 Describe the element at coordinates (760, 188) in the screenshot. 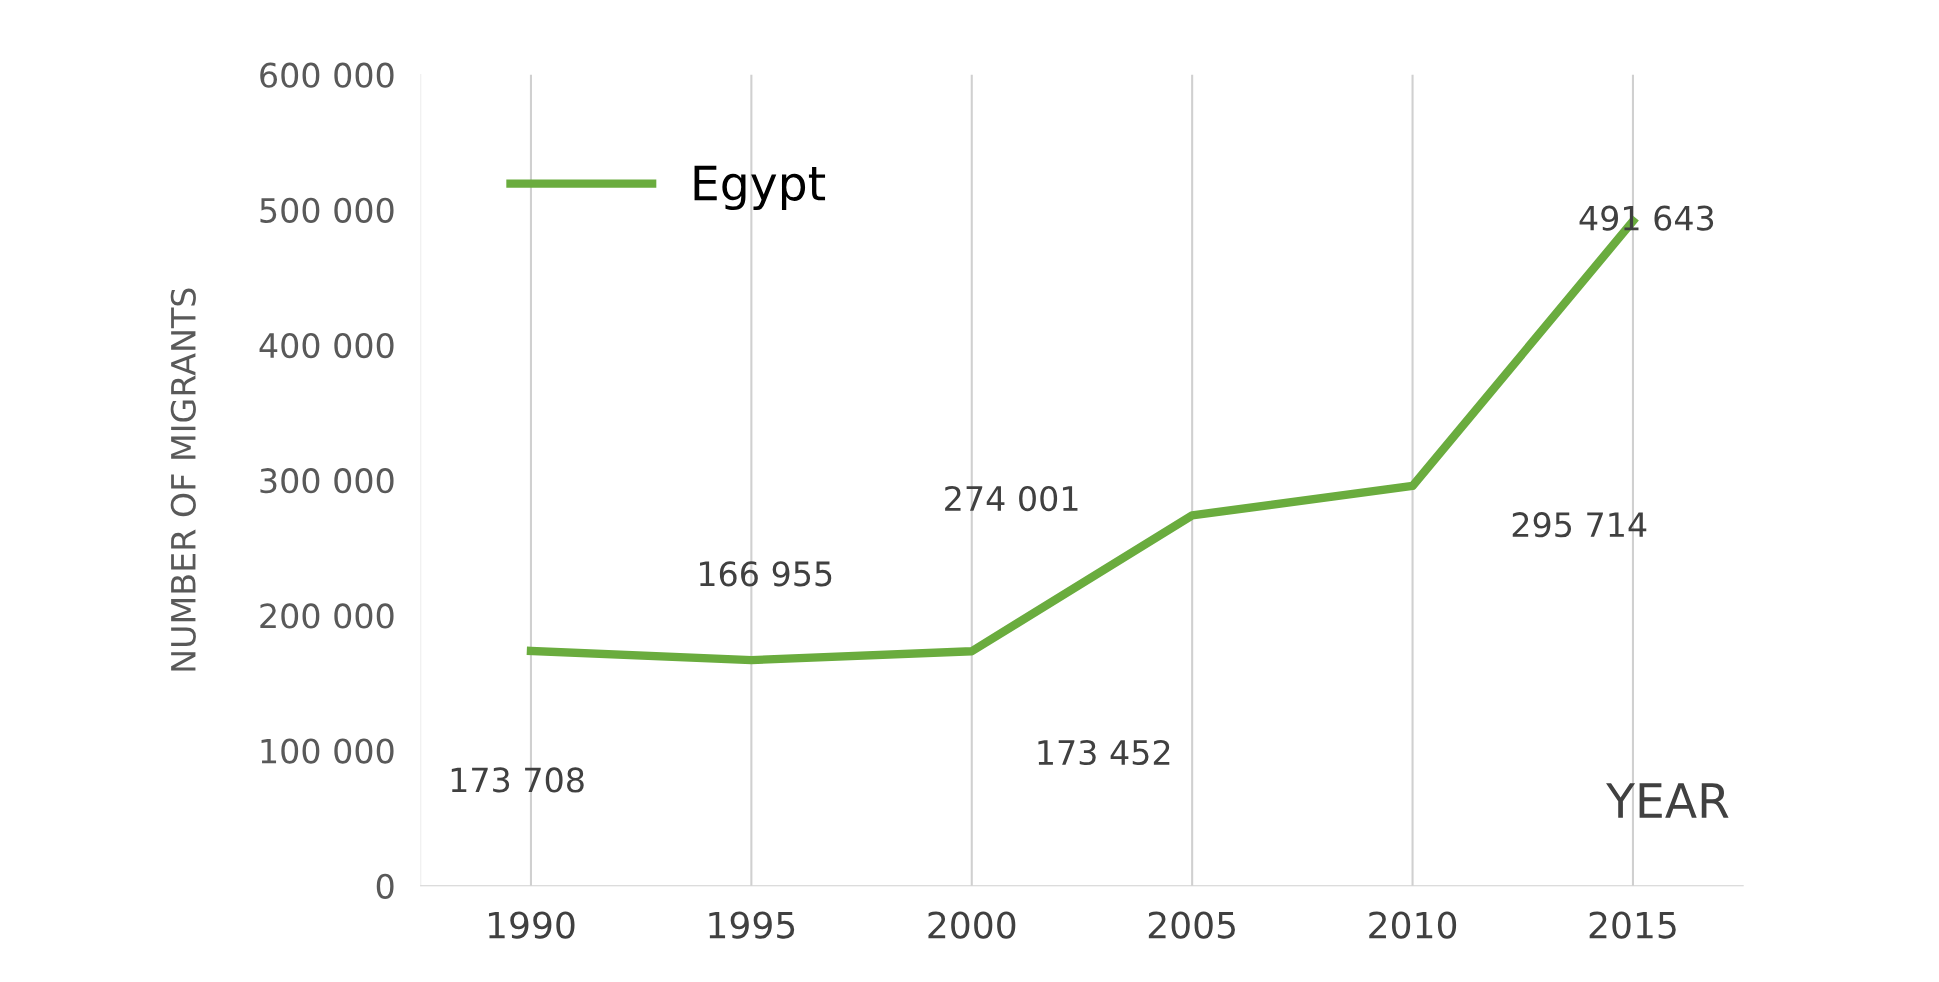

I see `legend-label: Egypt` at that location.